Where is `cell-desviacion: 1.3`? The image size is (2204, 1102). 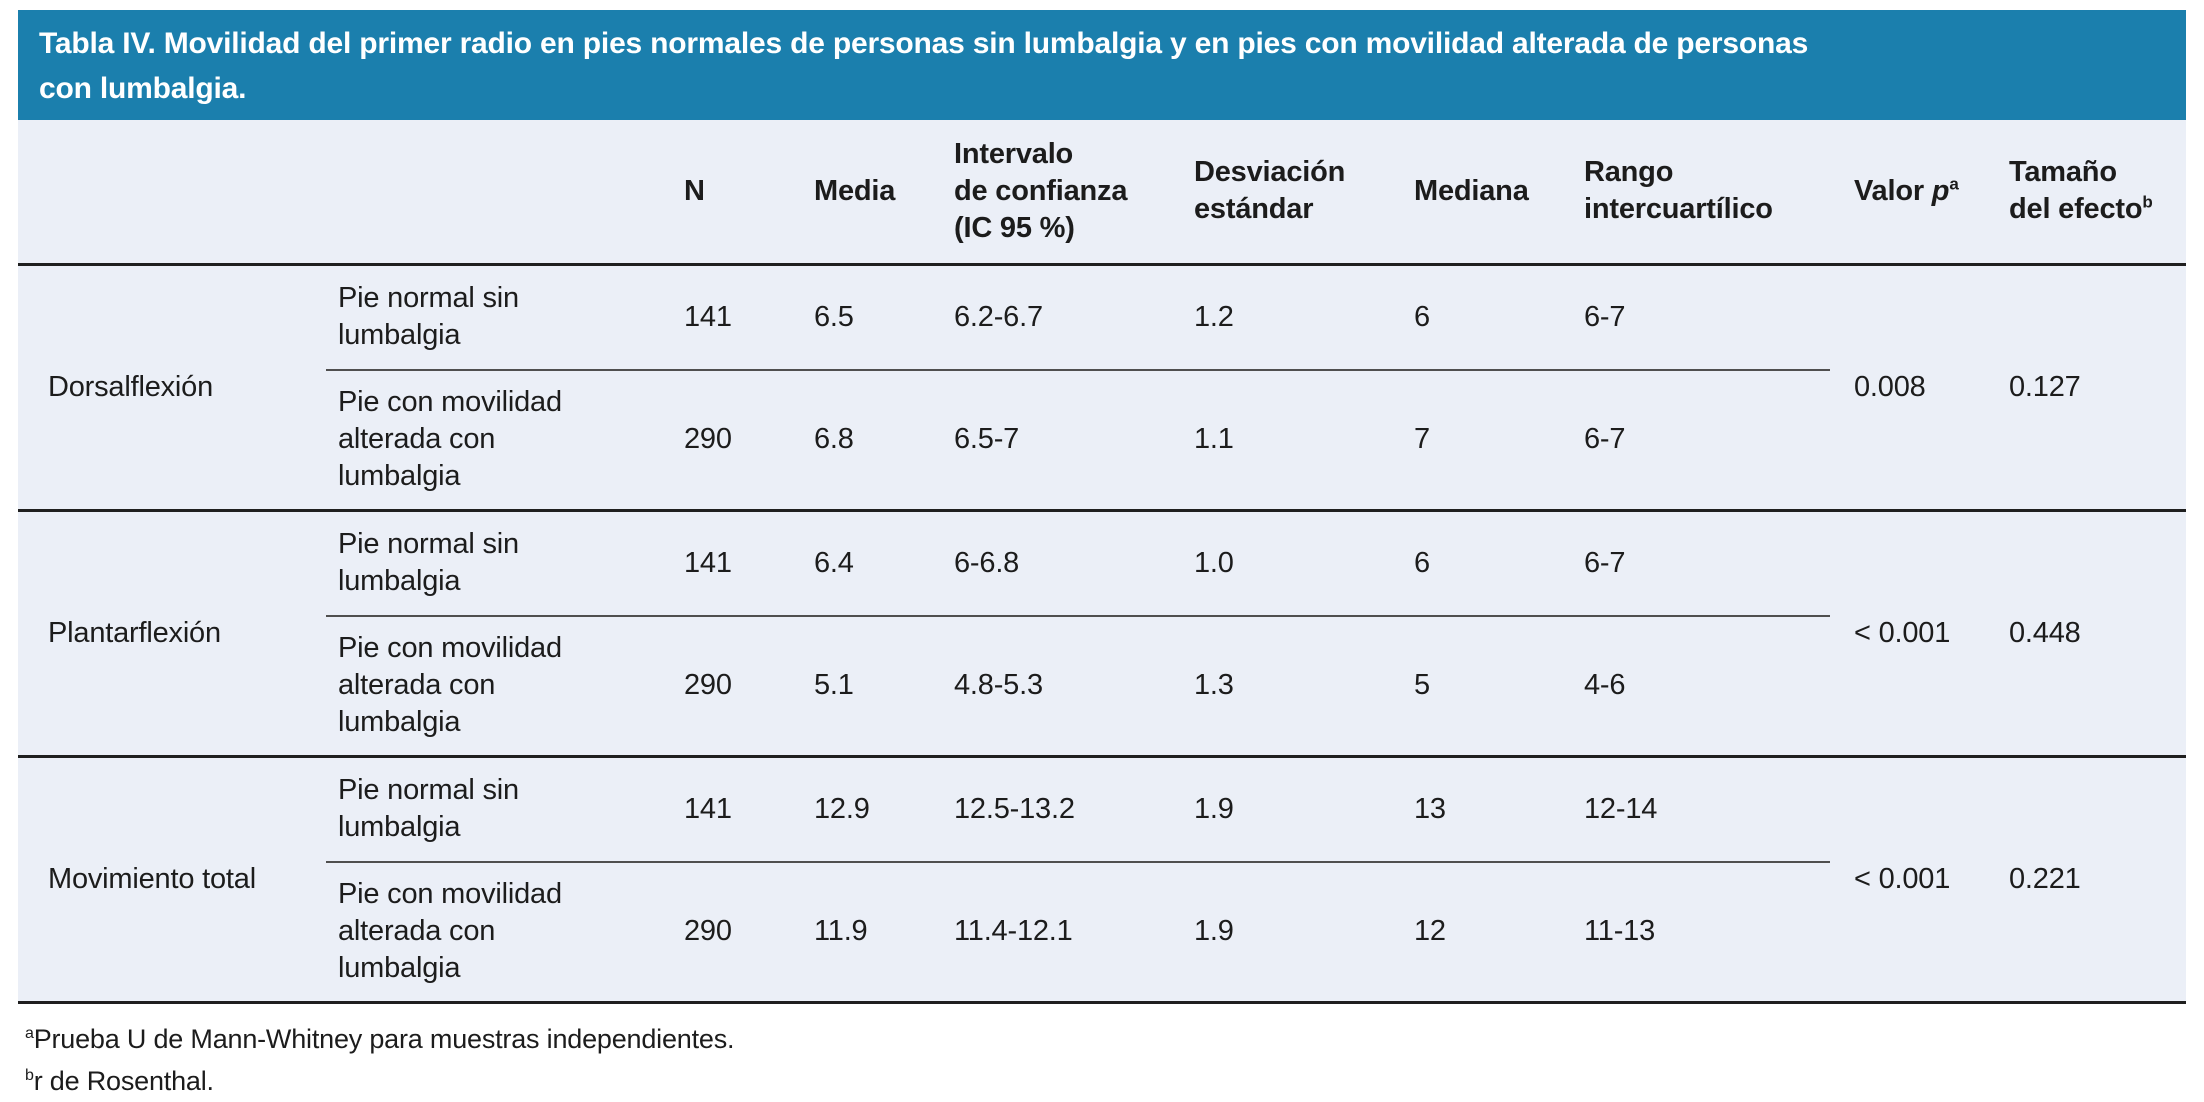 cell-desviacion: 1.3 is located at coordinates (1280, 687).